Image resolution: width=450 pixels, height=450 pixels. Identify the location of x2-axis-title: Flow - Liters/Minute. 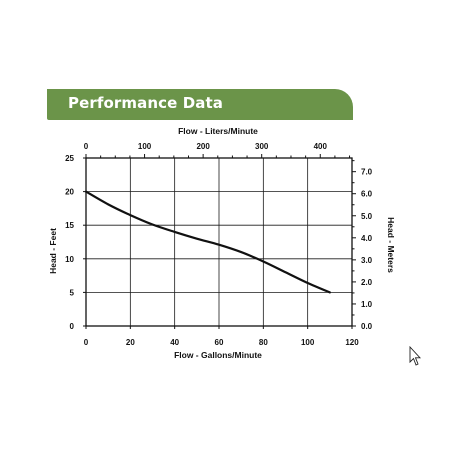
(218, 131).